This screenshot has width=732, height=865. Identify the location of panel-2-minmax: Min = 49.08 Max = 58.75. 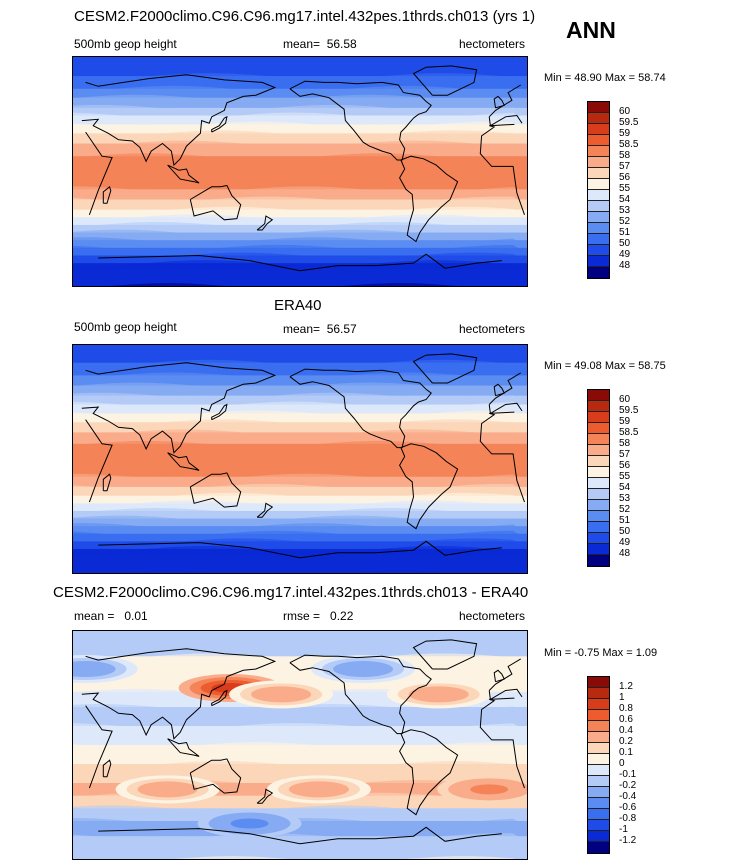
(605, 366).